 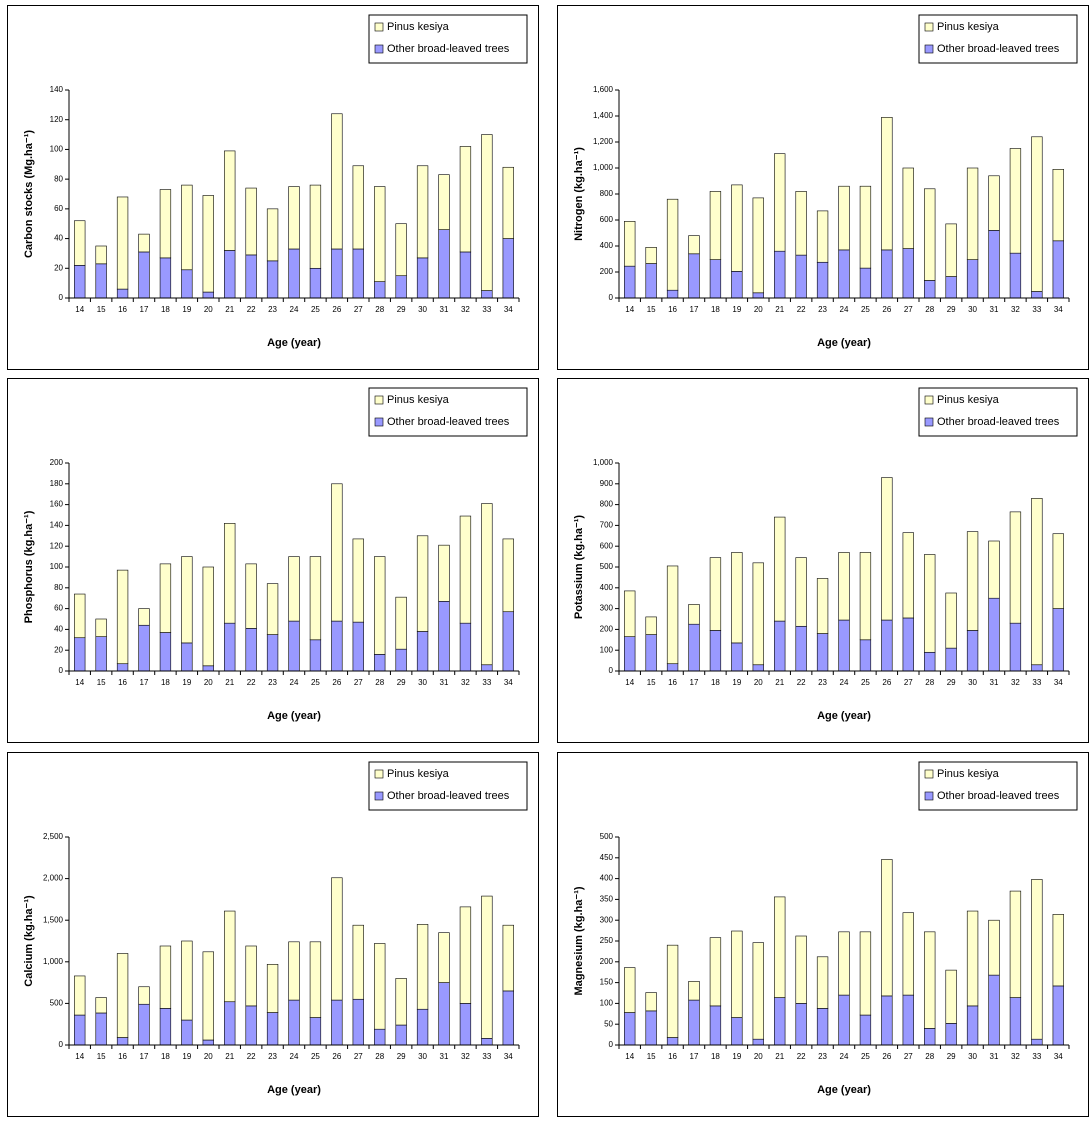 I want to click on y-tick-label: 700, so click(x=607, y=525).